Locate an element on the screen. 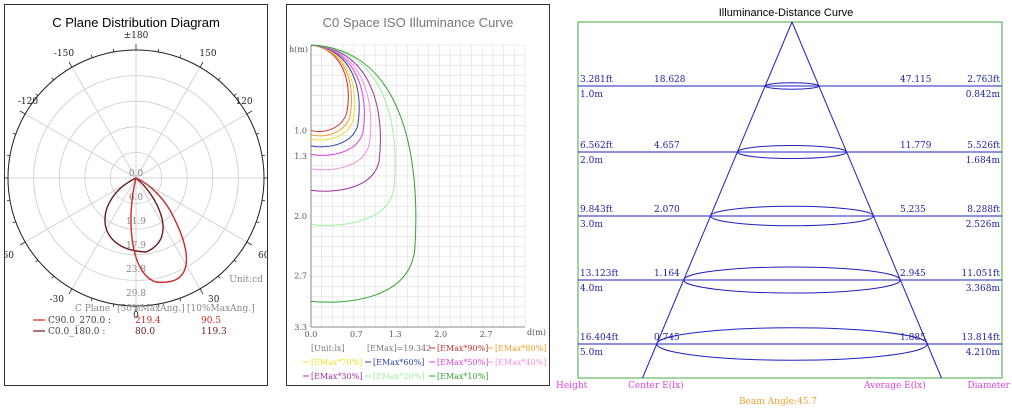 The image size is (1012, 415). iso-ylabel: h(m) is located at coordinates (298, 49).